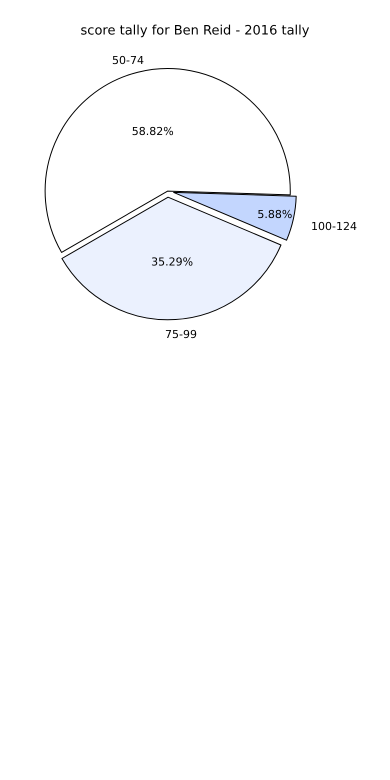 The width and height of the screenshot is (390, 780). I want to click on slice-label: 75-99, so click(181, 334).